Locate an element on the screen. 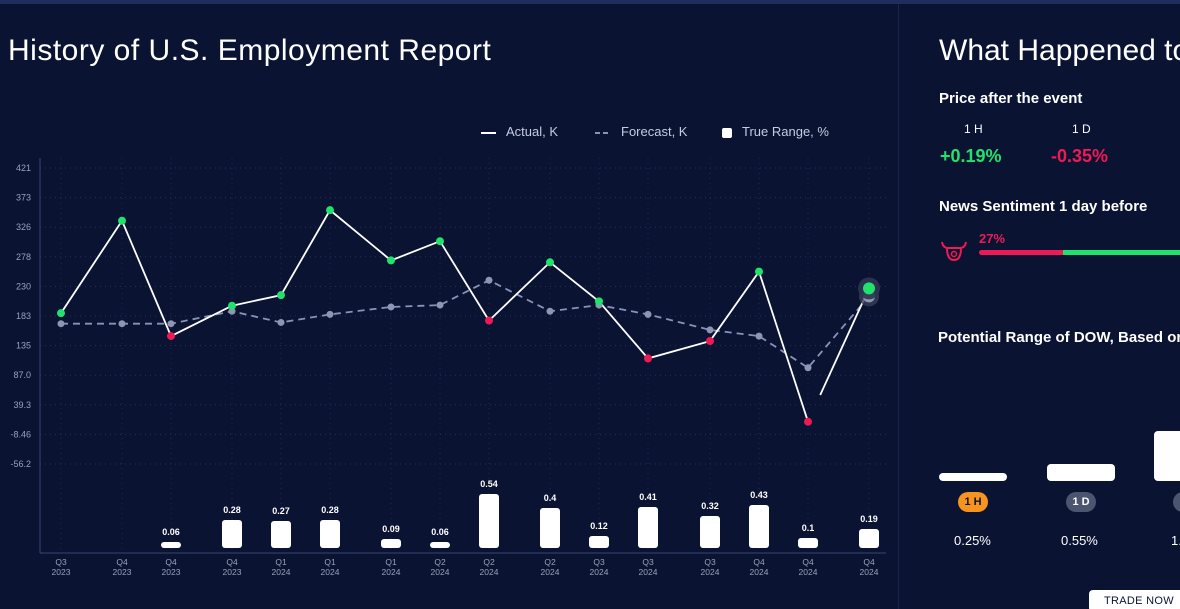 The image size is (1180, 609). y-tick-label: -8.46 is located at coordinates (20, 434).